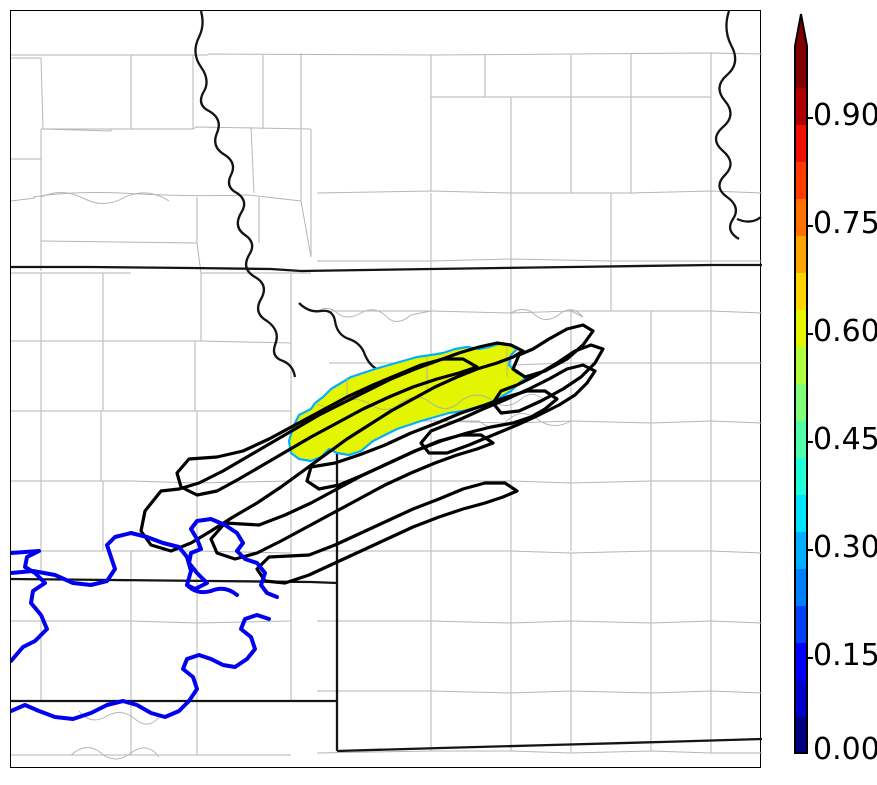 The image size is (877, 785). What do you see at coordinates (845, 749) in the screenshot?
I see `colorbar-tick-label-000: 0.00` at bounding box center [845, 749].